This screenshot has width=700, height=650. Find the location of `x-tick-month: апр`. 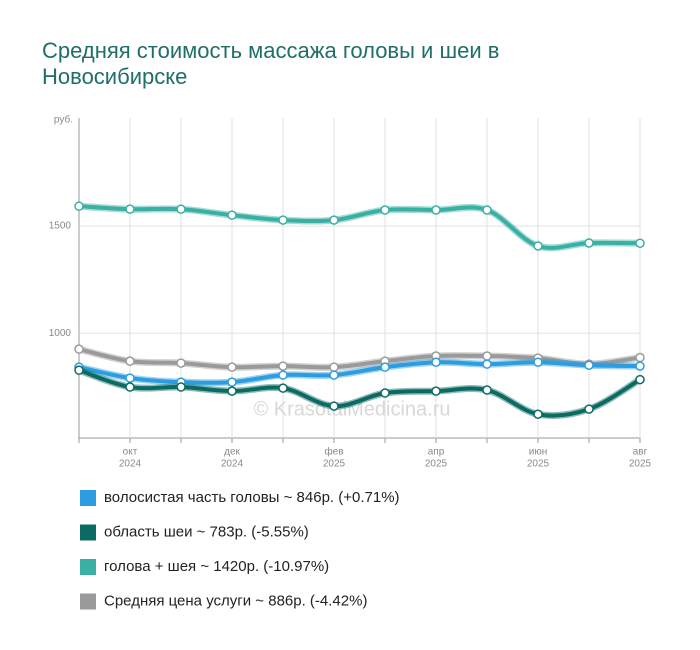

x-tick-month: апр is located at coordinates (436, 452).